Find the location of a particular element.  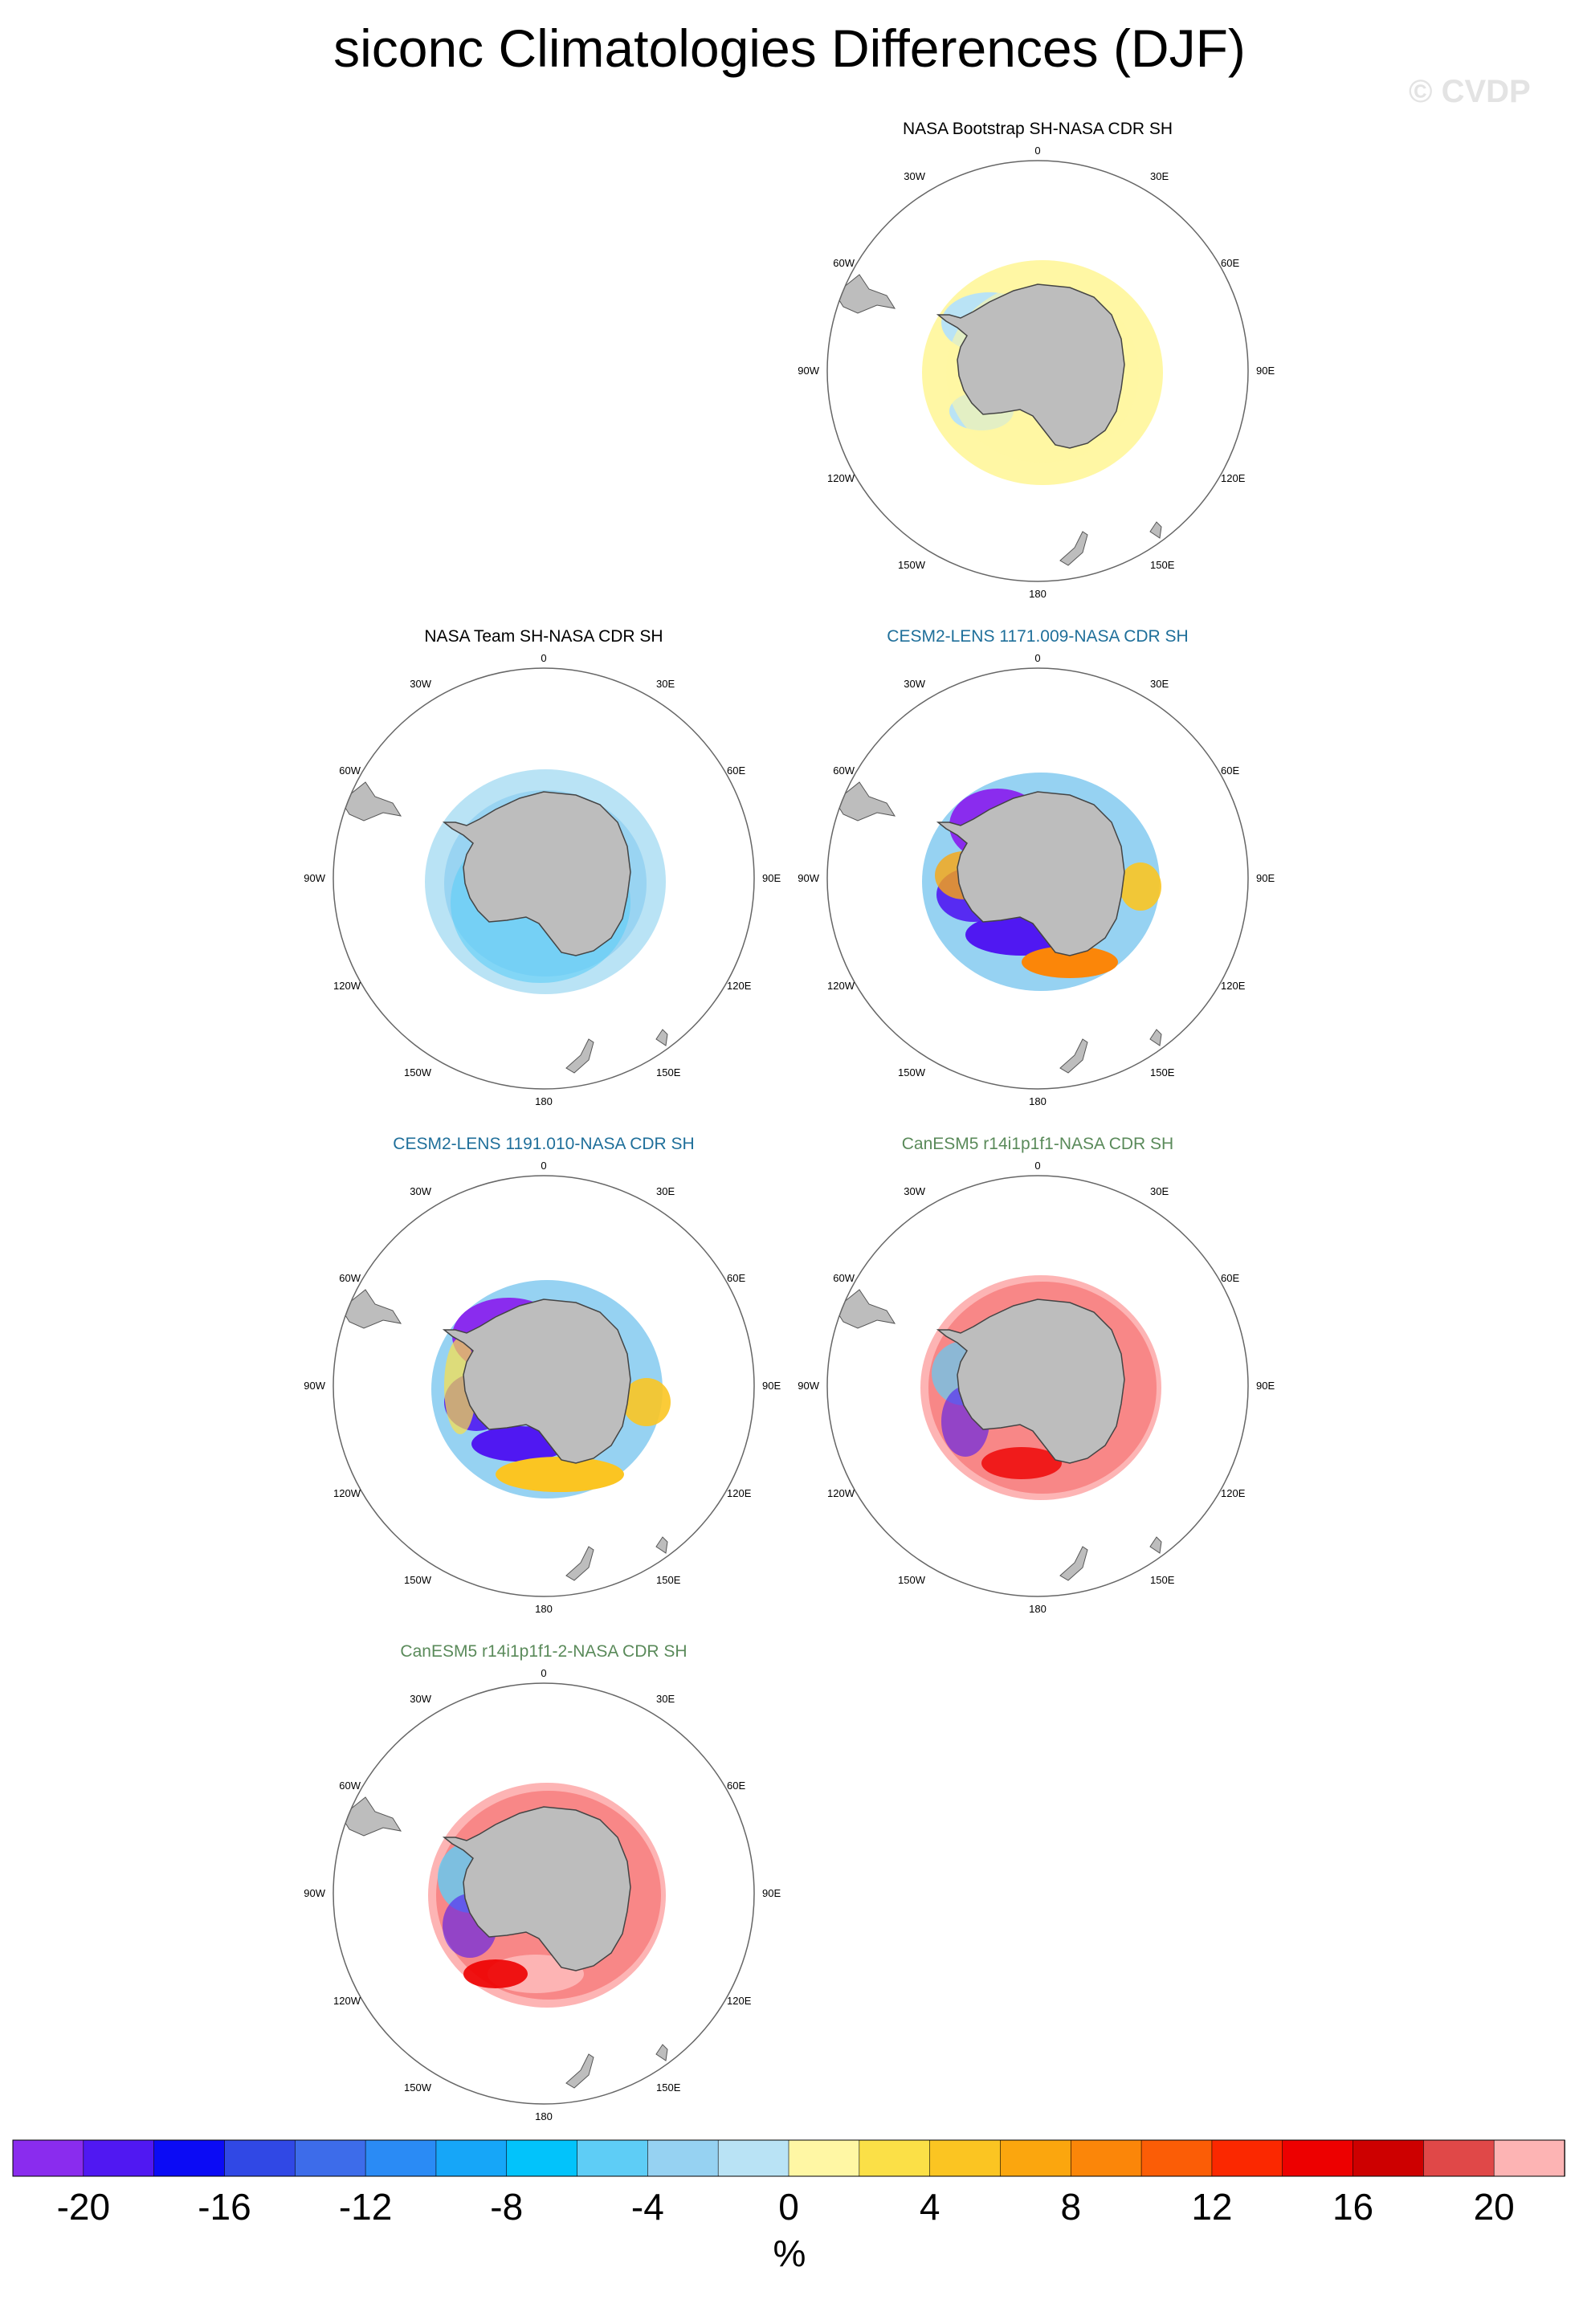

panel-title: NASA Team SH-NASA CDR SH is located at coordinates (543, 637).